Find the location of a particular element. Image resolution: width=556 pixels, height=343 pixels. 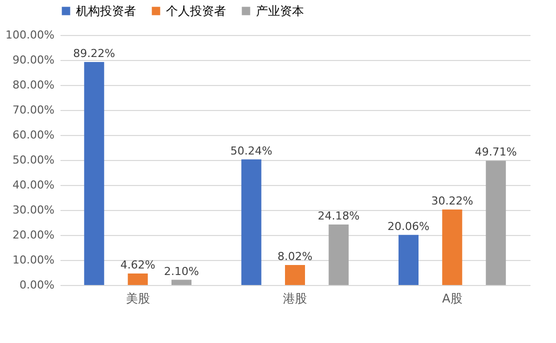

data-label: 2.10% is located at coordinates (181, 271).